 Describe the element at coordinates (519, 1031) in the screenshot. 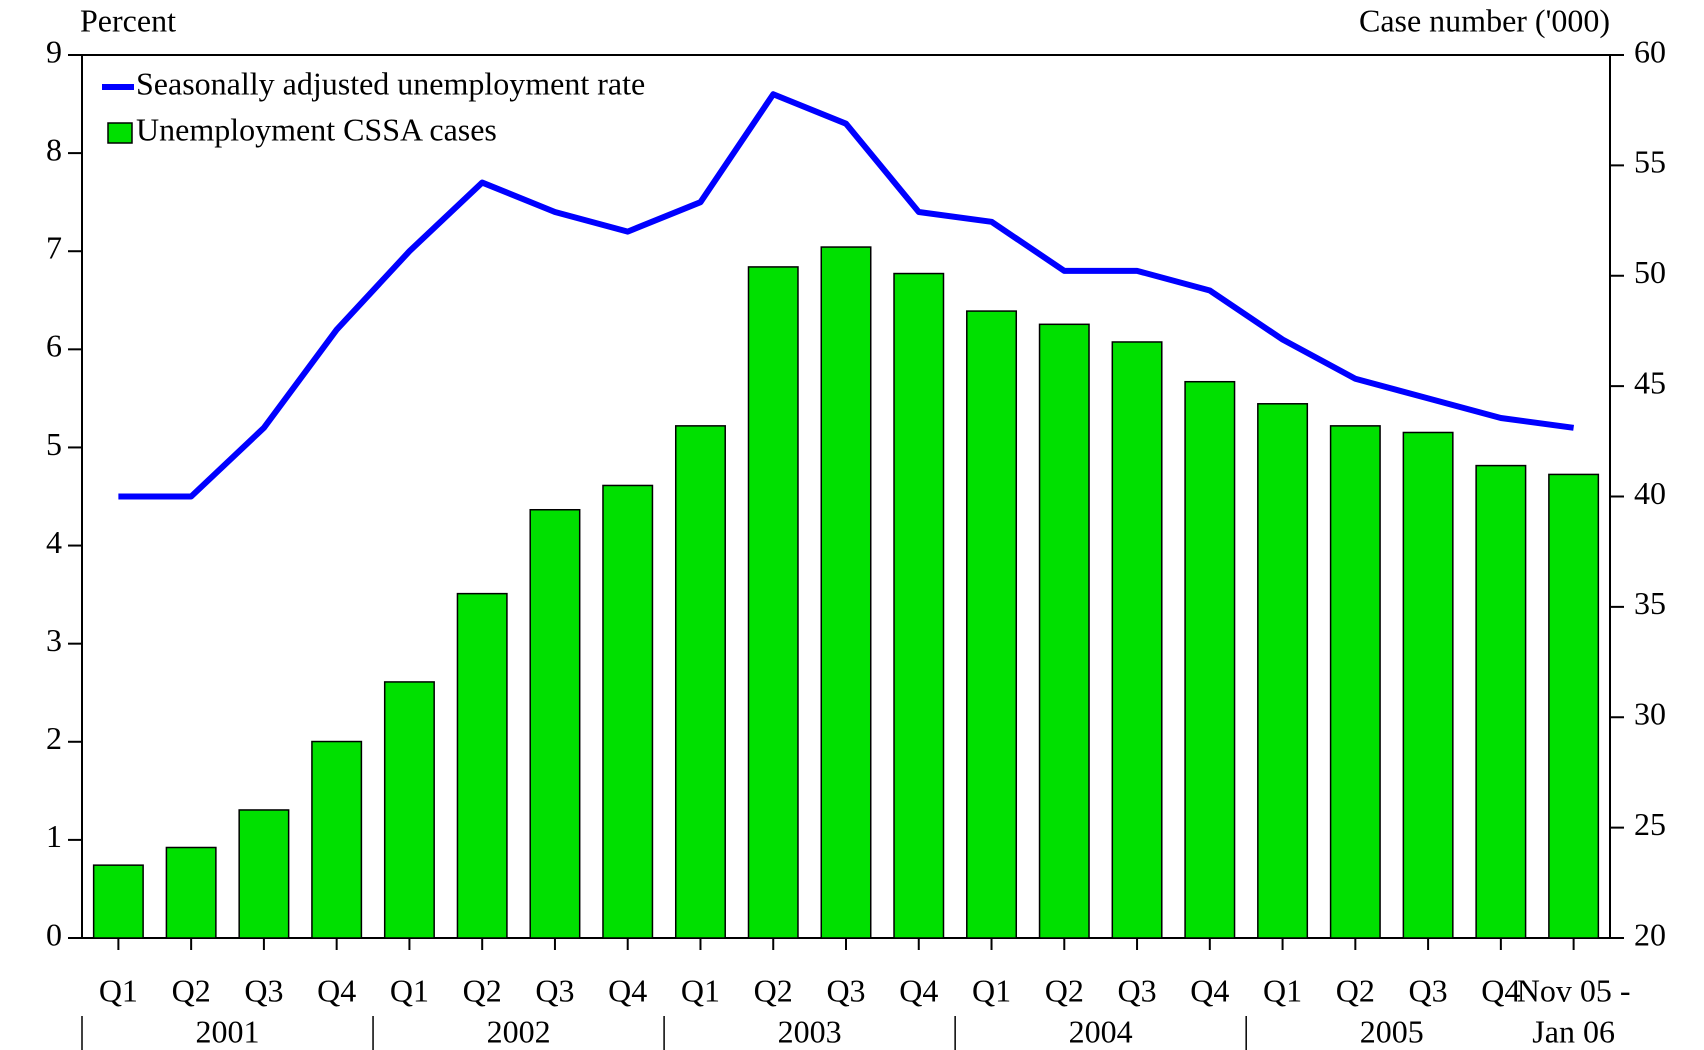

I see `year-label: 2002` at that location.